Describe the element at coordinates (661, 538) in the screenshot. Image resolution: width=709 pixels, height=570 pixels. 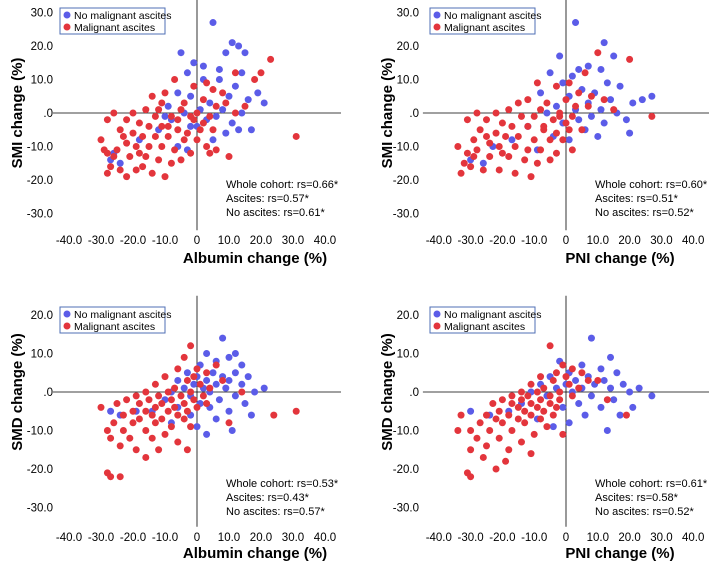
I see `x-tick-label: 30.0` at that location.